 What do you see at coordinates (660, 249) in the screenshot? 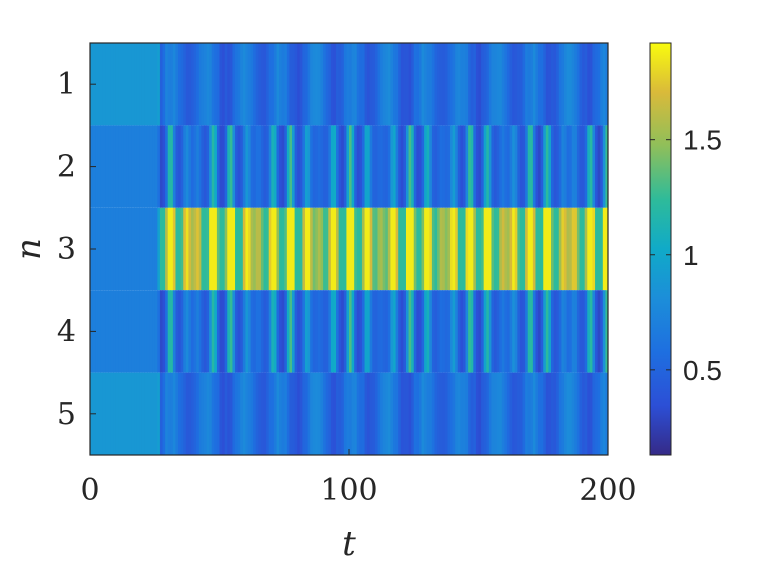
I see `colorbar` at bounding box center [660, 249].